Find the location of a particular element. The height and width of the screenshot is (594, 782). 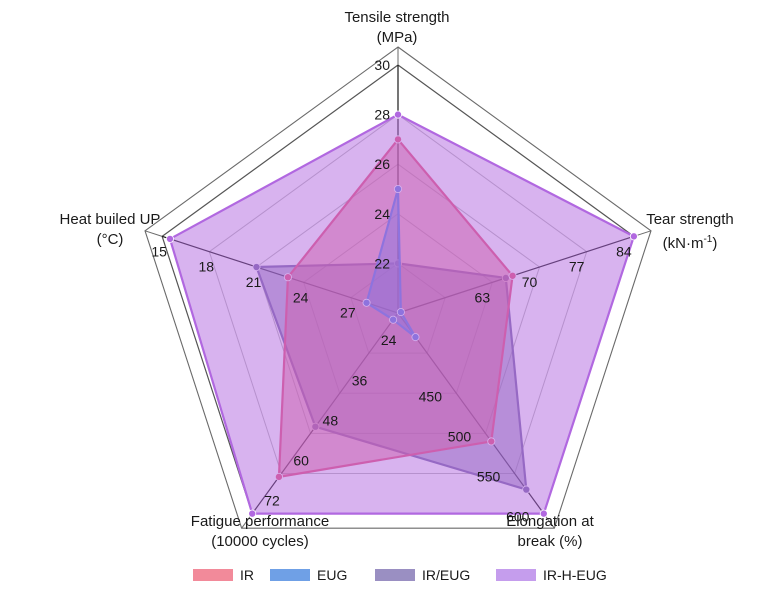

tick-label-heat: 21 is located at coordinates (254, 282).